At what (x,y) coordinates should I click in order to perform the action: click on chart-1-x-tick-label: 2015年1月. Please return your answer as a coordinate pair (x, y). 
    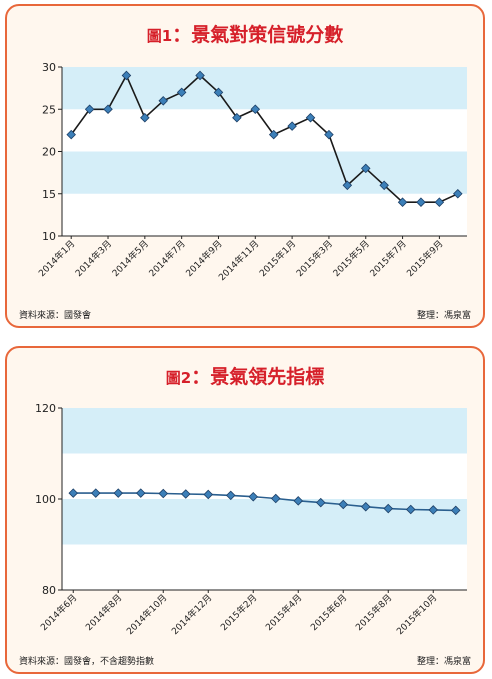
    Looking at the image, I should click on (277, 258).